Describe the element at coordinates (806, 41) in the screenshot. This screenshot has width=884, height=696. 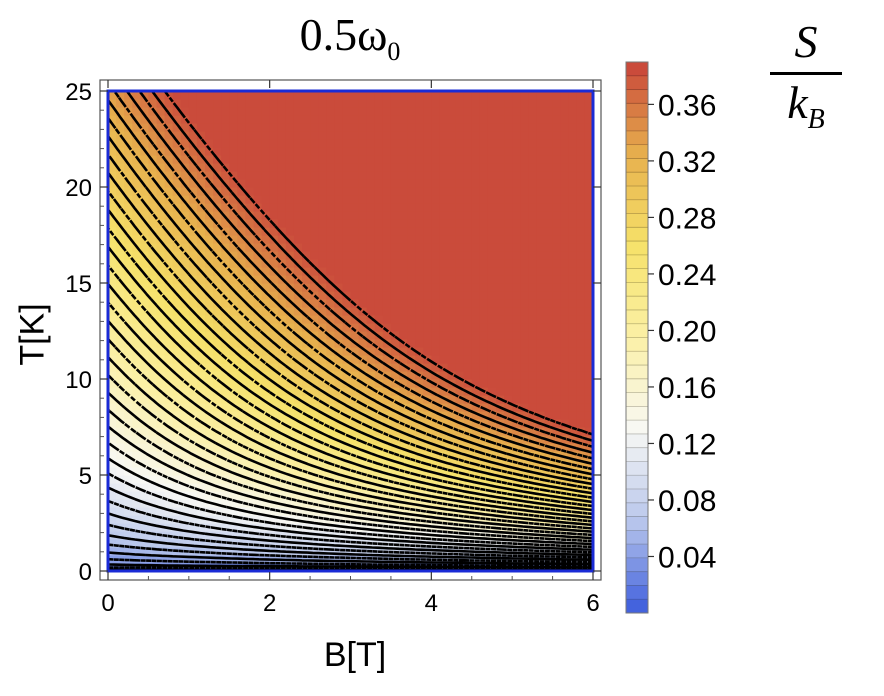
I see `colorbar-title-numerator: S` at that location.